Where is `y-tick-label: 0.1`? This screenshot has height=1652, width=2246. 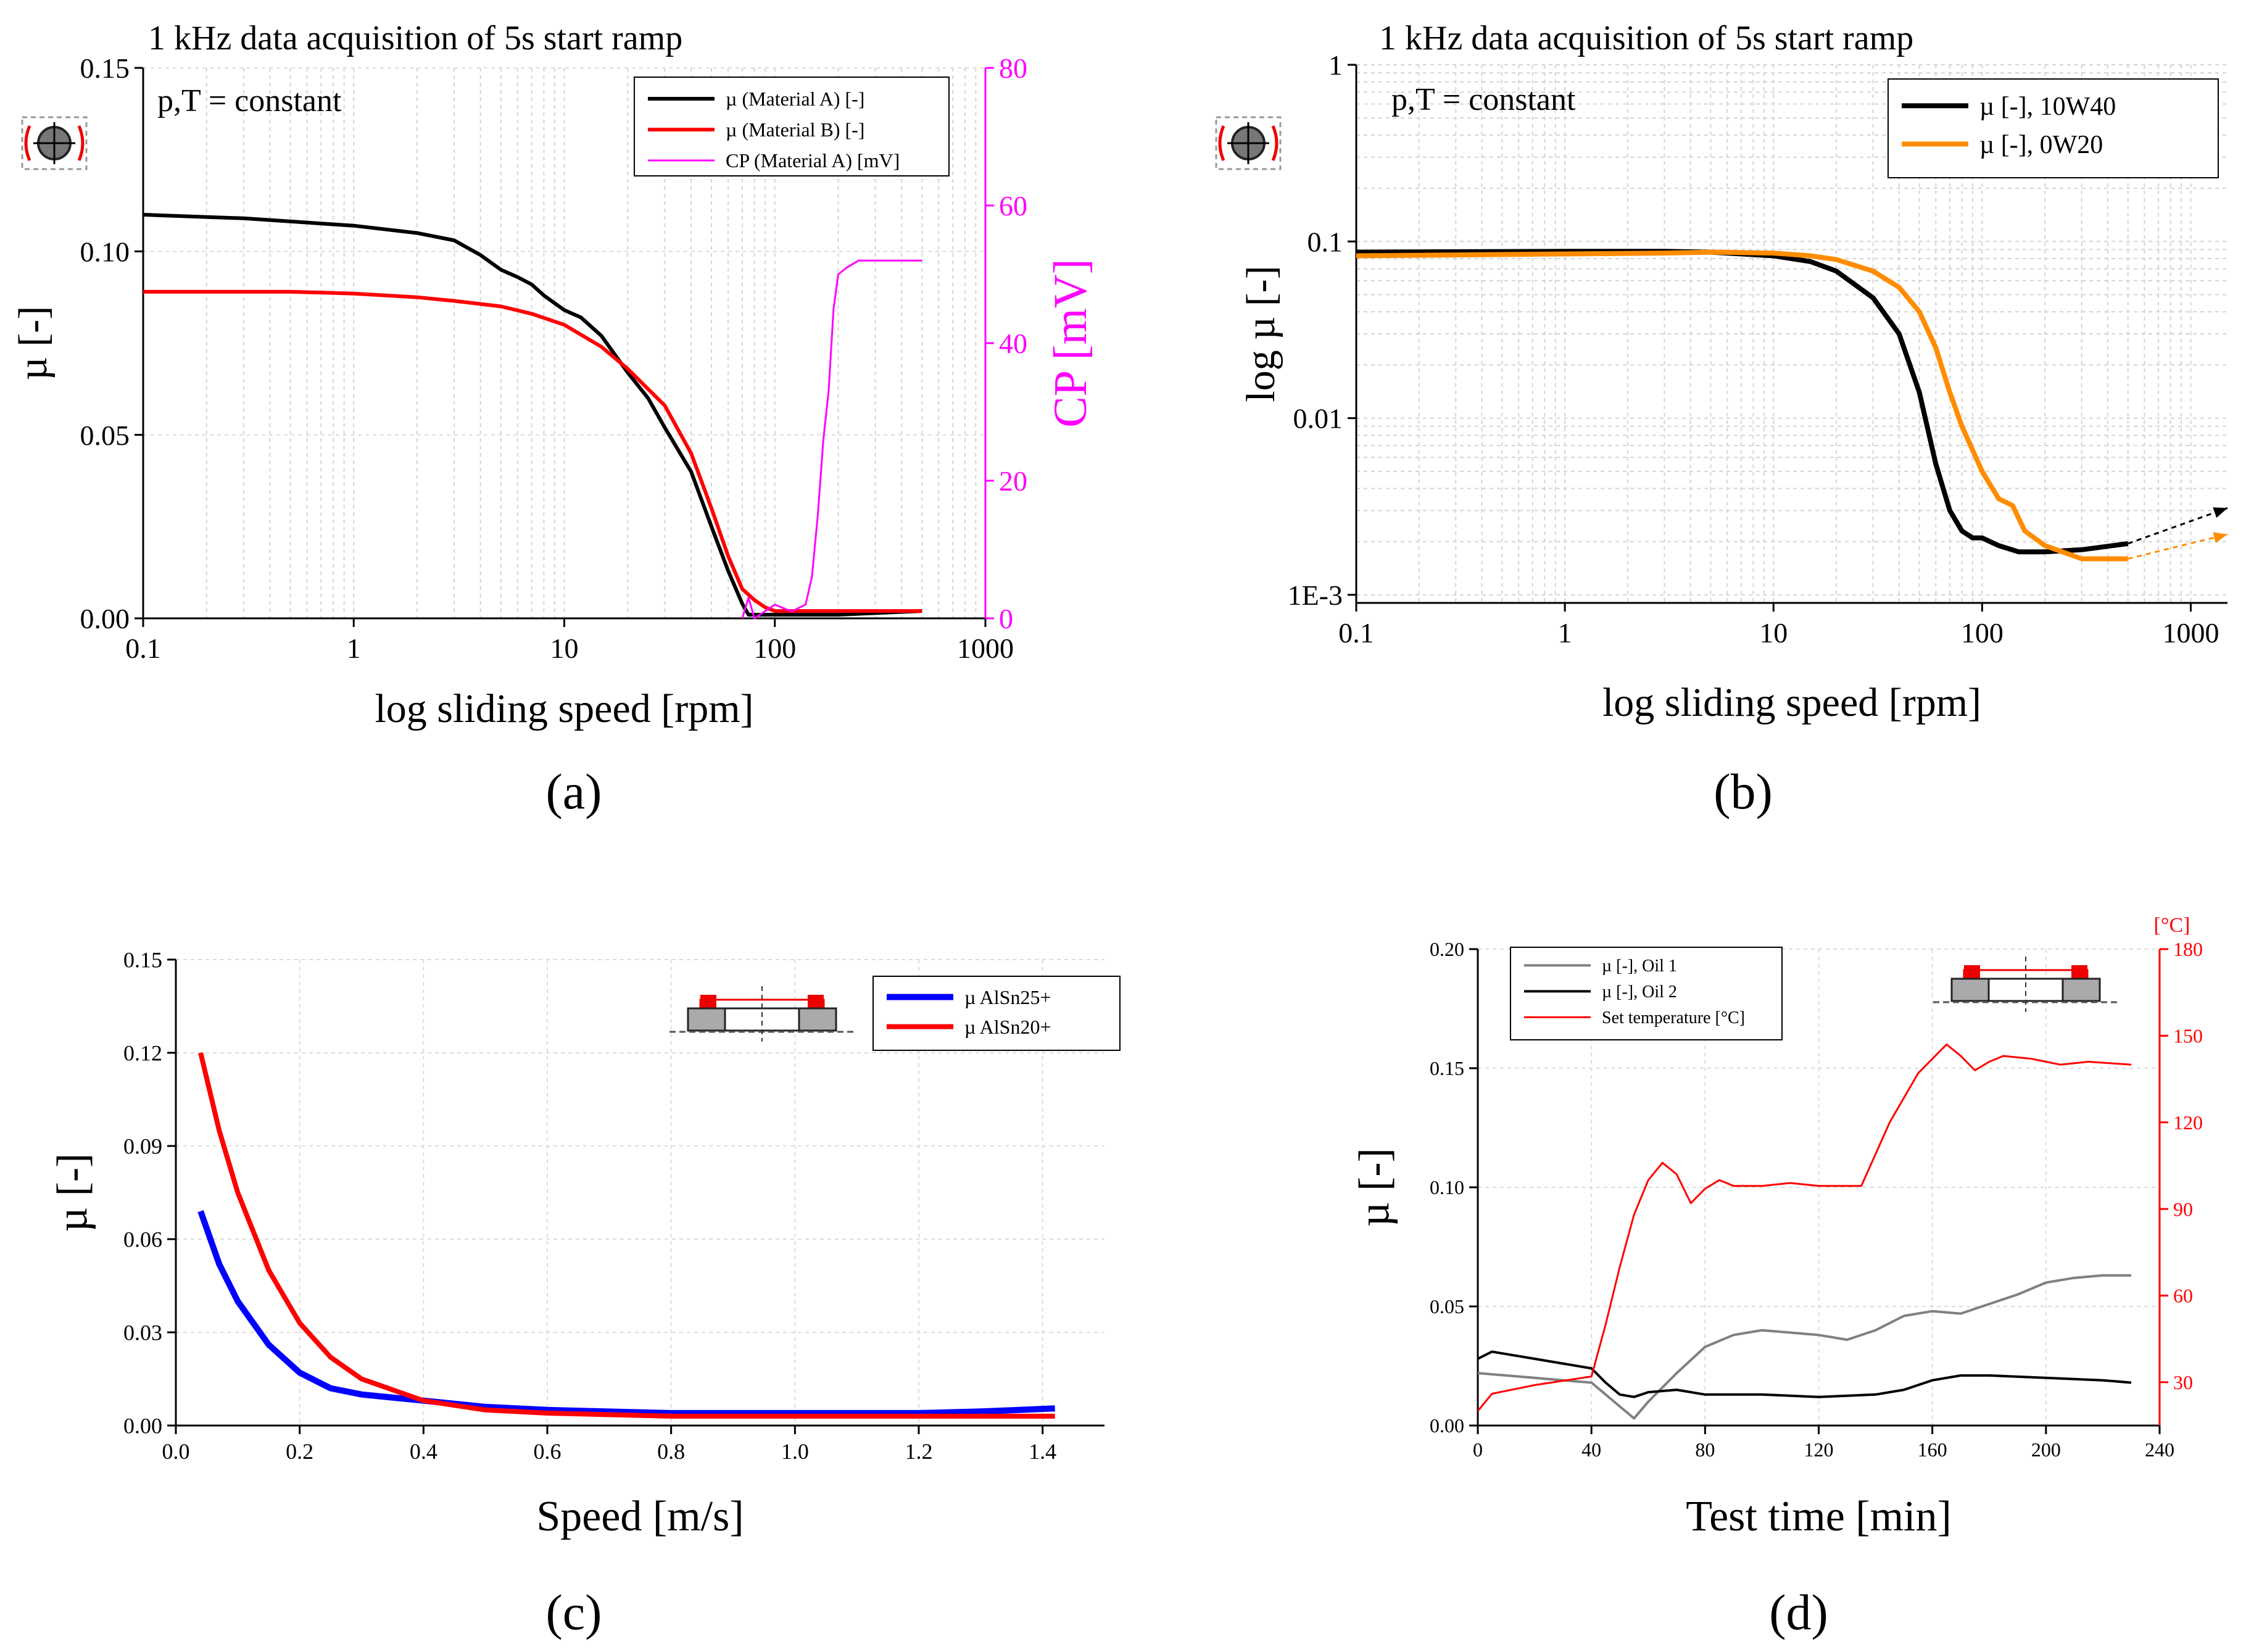
y-tick-label: 0.1 is located at coordinates (1325, 241).